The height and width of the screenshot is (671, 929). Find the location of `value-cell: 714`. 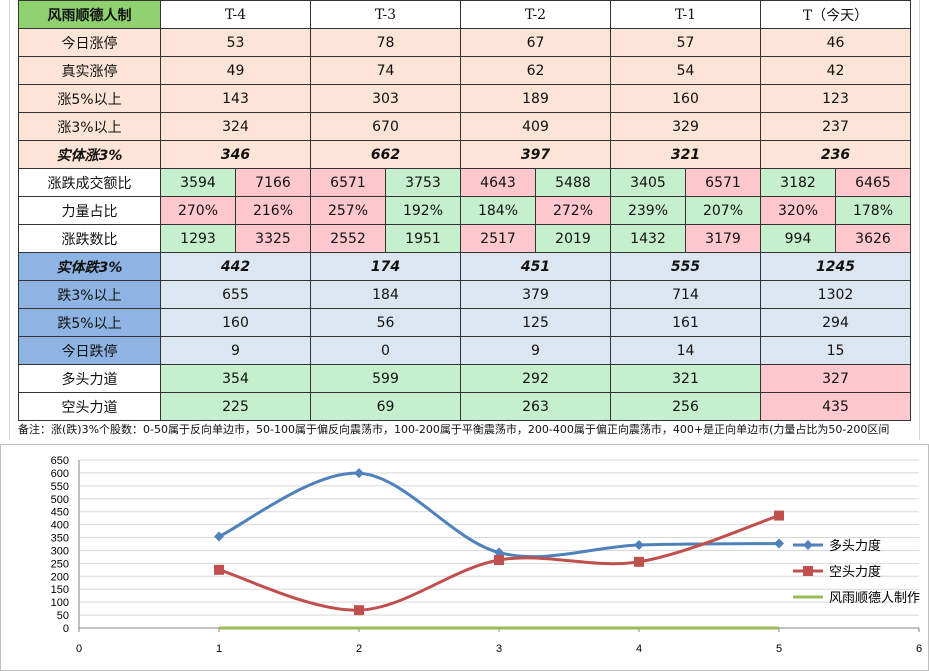

value-cell: 714 is located at coordinates (685, 294).